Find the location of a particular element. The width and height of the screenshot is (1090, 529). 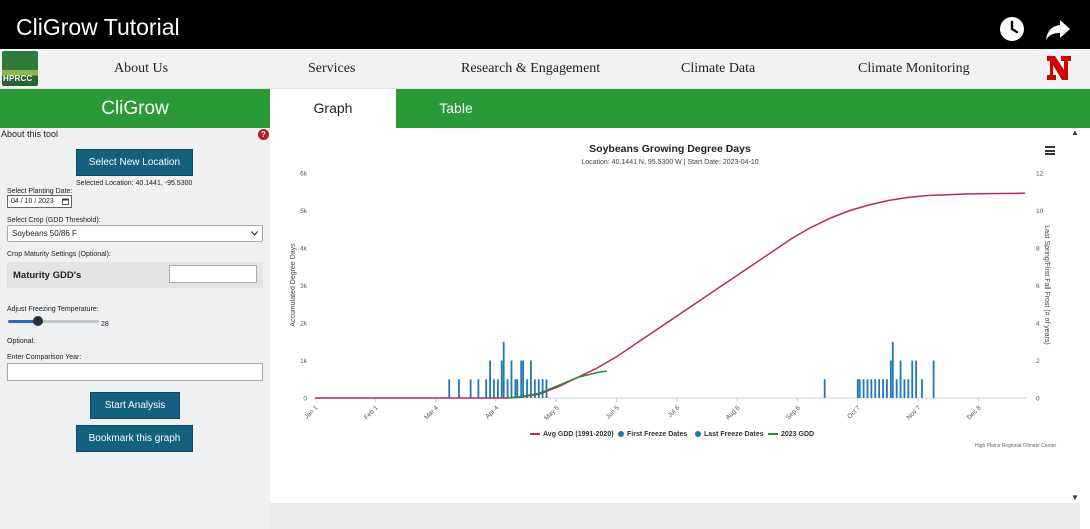

scroll-down-arrow: ▼ is located at coordinates (1075, 497).